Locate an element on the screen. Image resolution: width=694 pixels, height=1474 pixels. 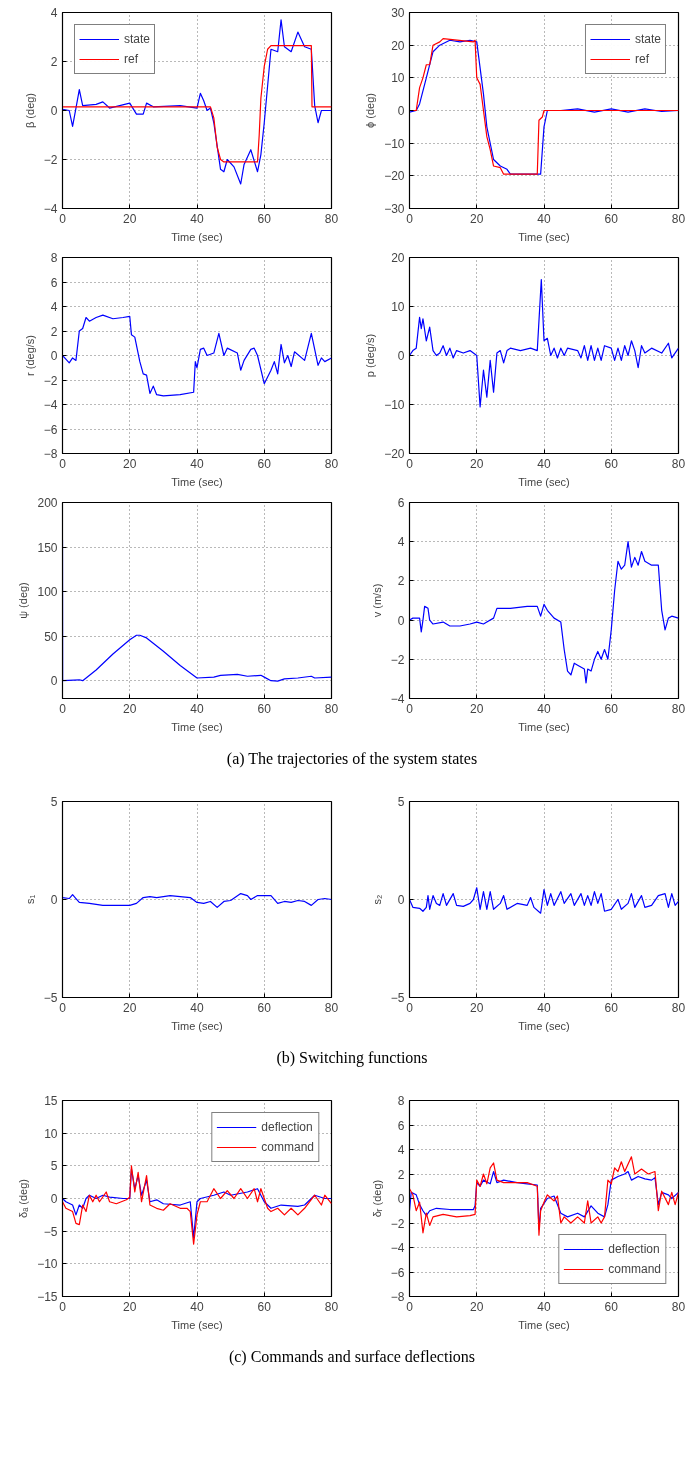
y-tick-label: 8 is located at coordinates (54, 258).